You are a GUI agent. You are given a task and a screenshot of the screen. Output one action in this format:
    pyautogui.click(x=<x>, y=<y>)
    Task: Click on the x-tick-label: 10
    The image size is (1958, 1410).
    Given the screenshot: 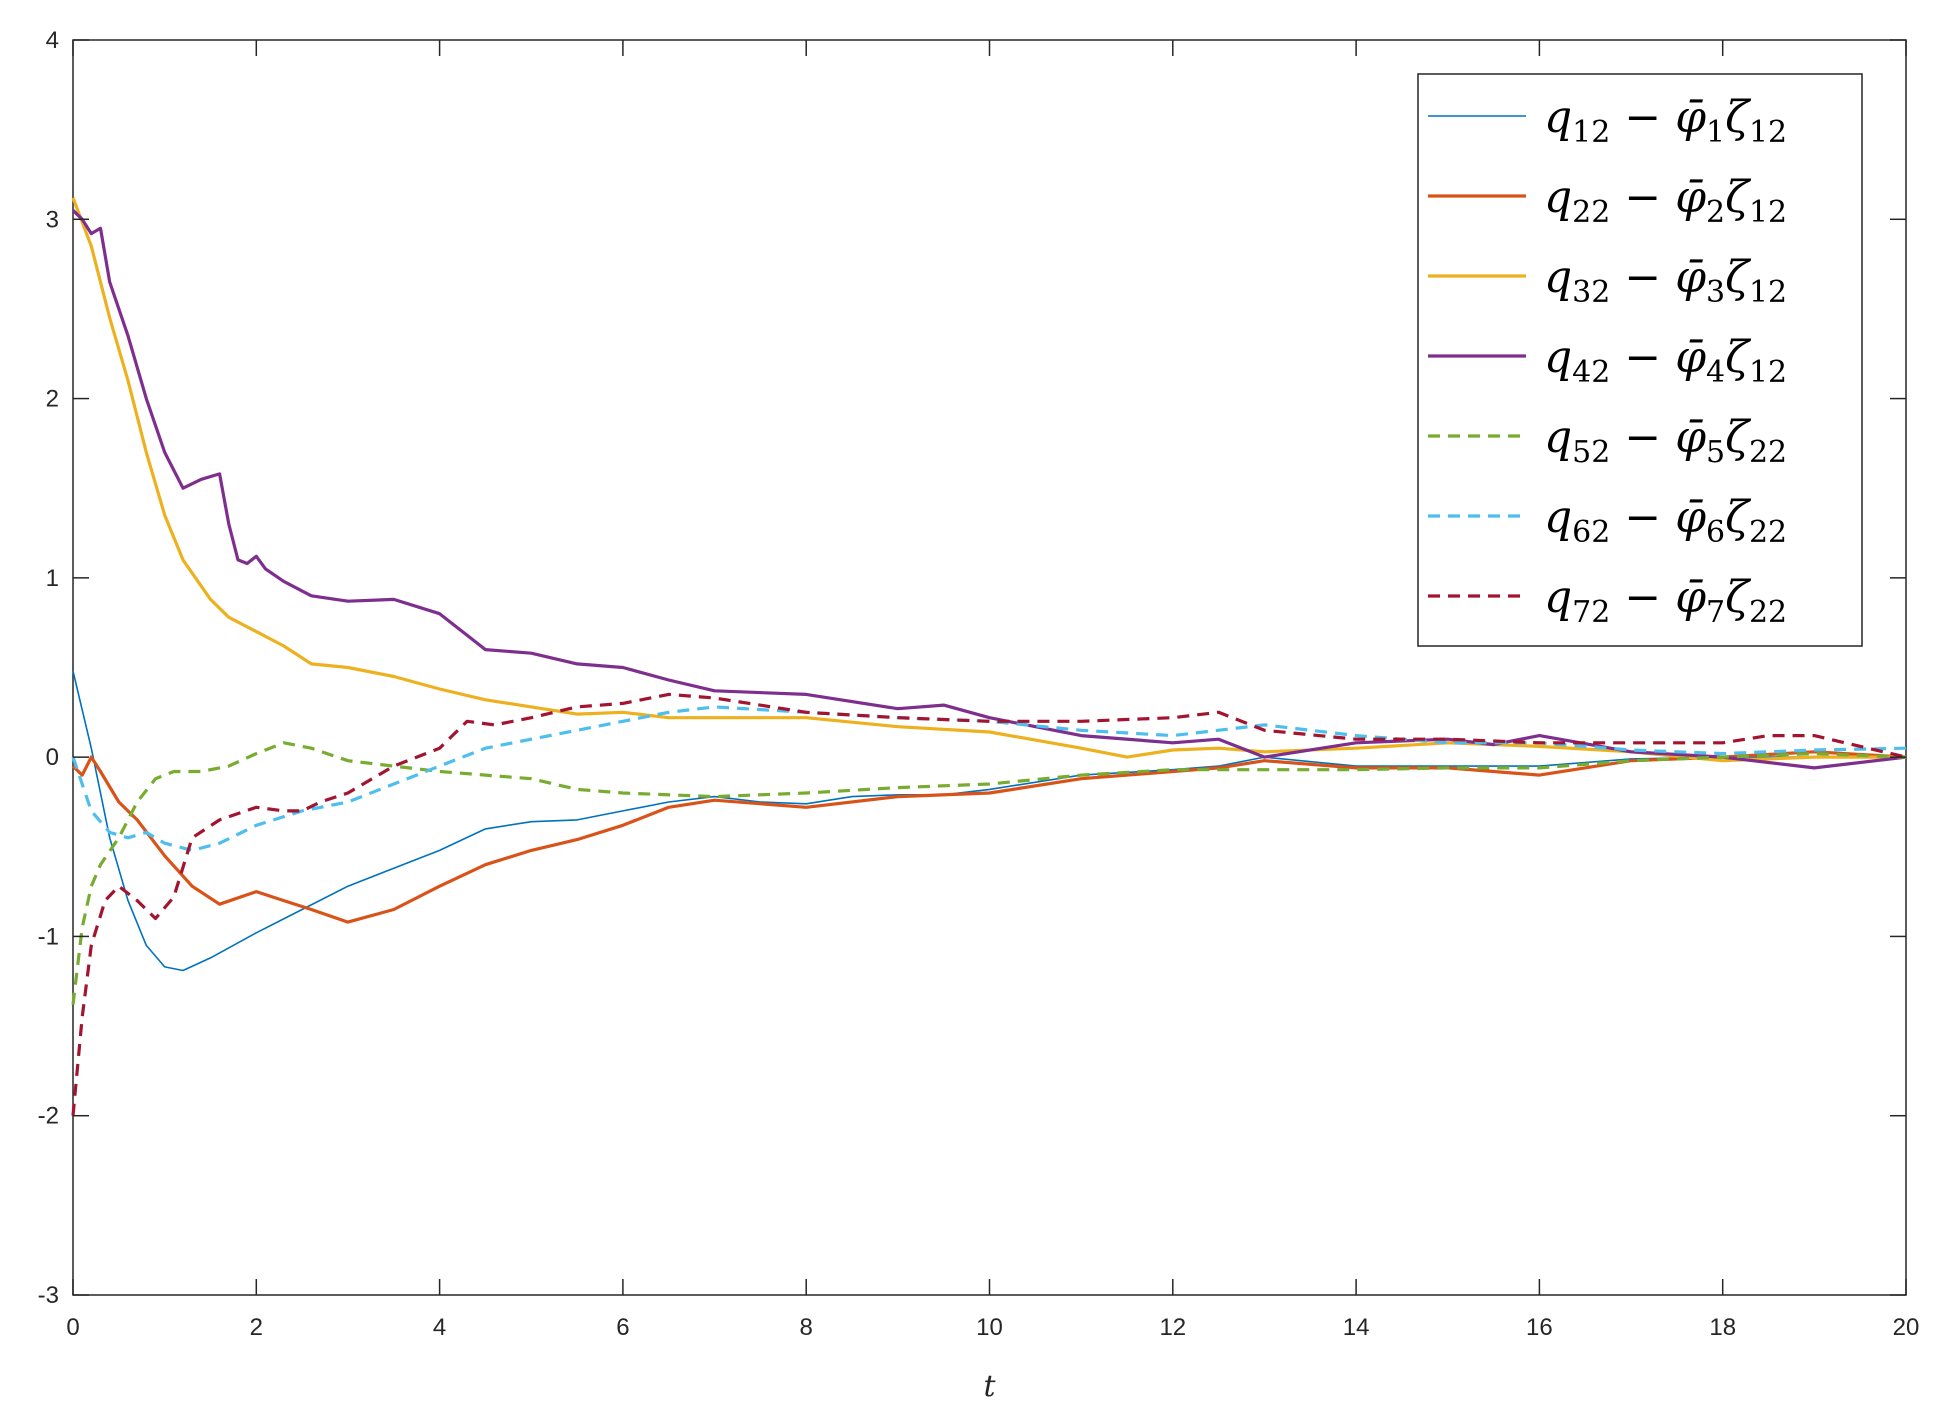 What is the action you would take?
    pyautogui.click(x=989, y=1327)
    